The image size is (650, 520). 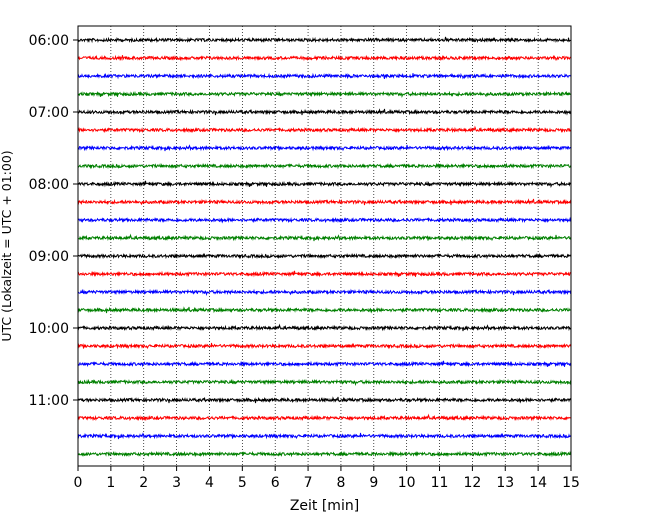 I want to click on x-tick-label: 9, so click(x=373, y=483).